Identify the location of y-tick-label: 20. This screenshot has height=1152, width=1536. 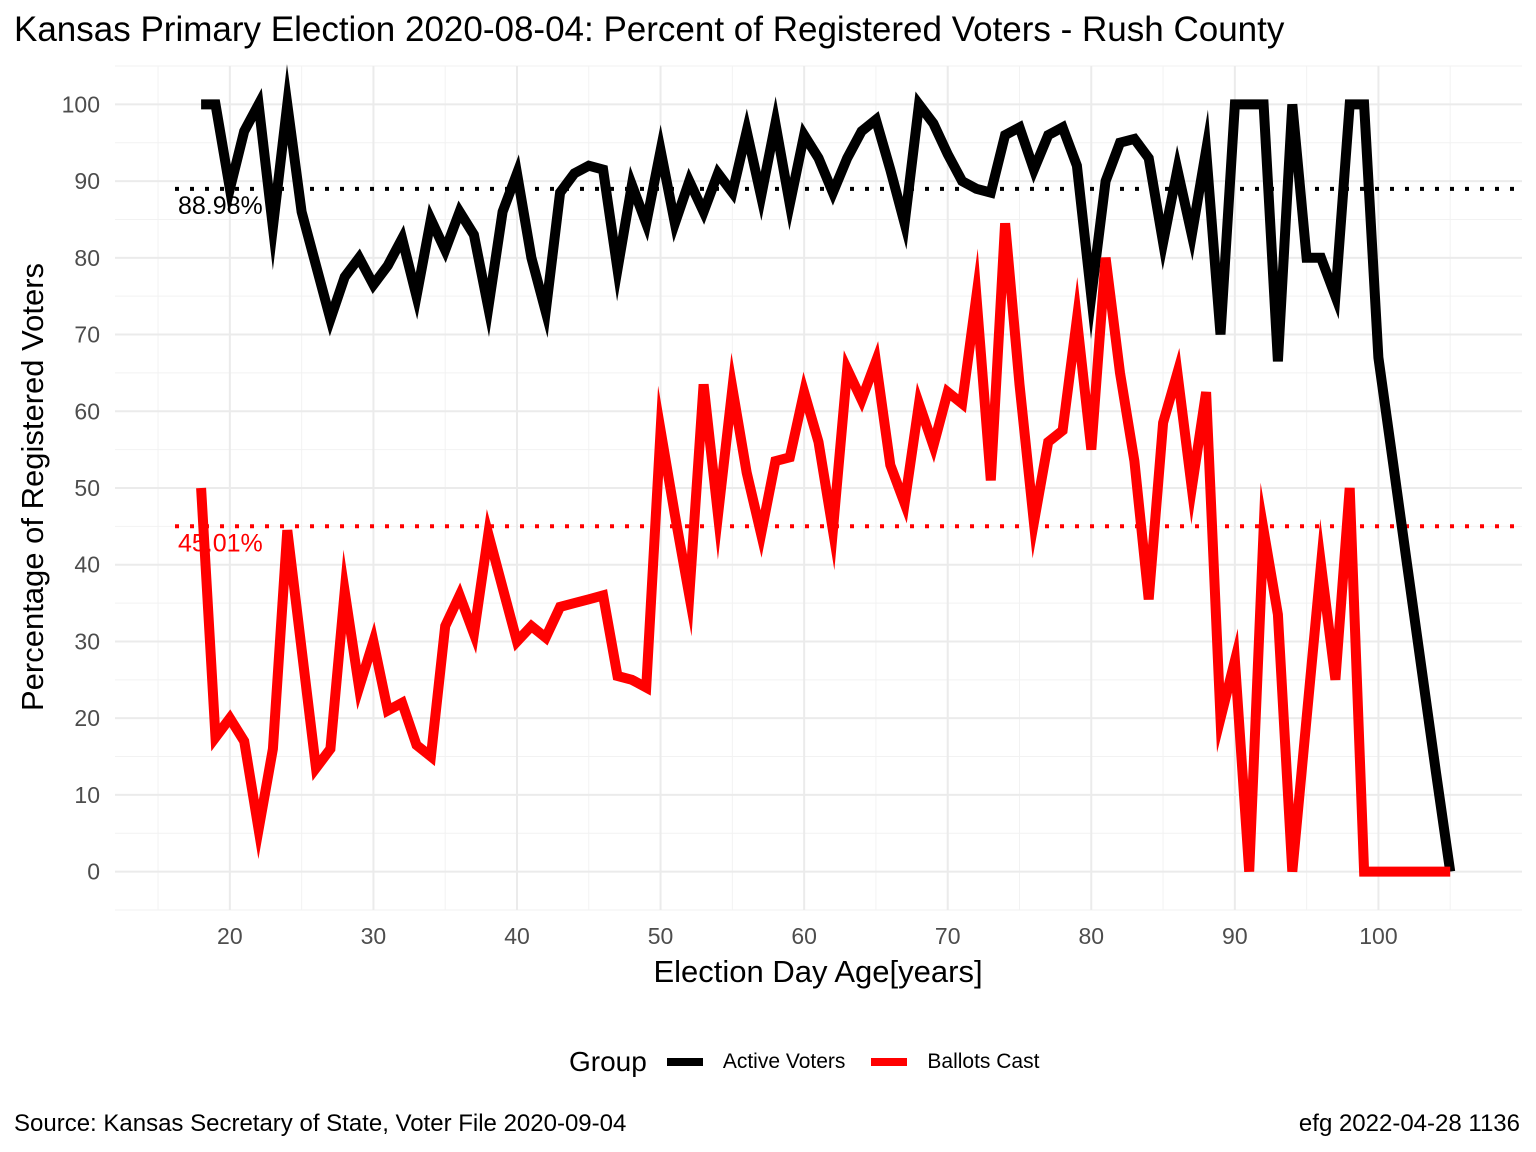
(87, 718).